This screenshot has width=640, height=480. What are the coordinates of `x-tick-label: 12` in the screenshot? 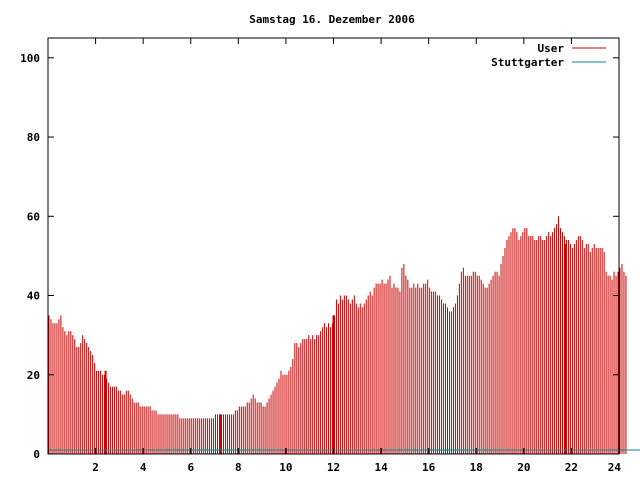 It's located at (333, 467).